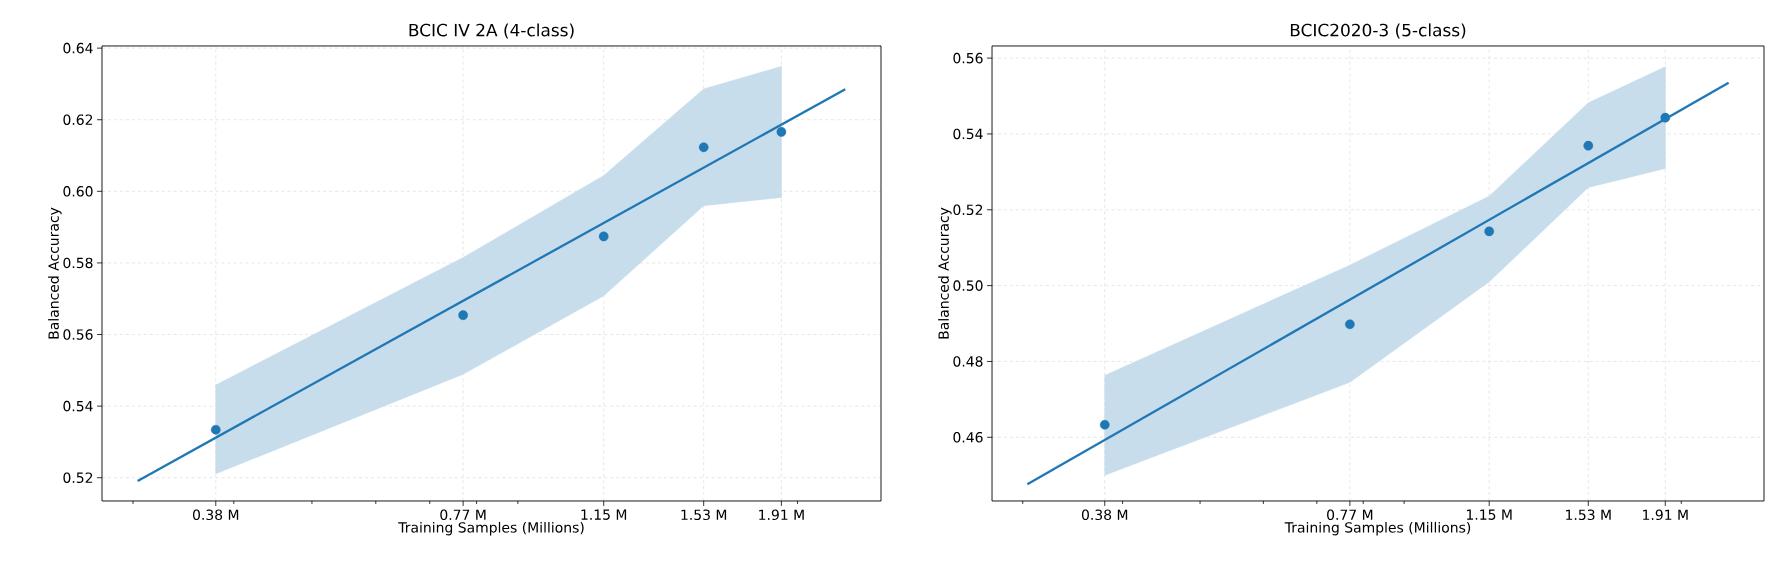  I want to click on y-tick-label: 0.60, so click(78, 191).